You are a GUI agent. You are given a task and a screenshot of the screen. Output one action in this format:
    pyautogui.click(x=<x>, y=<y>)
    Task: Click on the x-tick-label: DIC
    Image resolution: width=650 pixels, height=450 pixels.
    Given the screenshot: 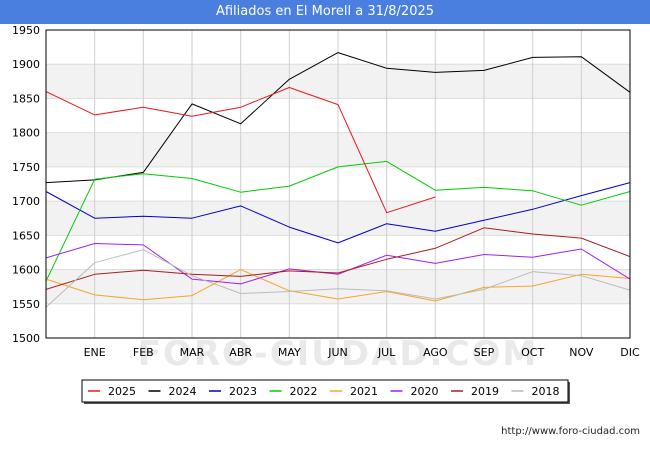 What is the action you would take?
    pyautogui.click(x=630, y=352)
    